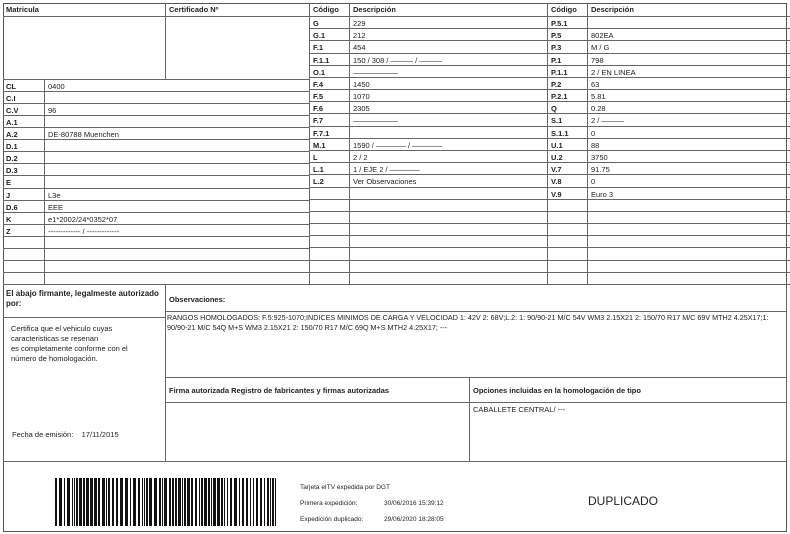 The height and width of the screenshot is (534, 790). I want to click on left-value-cell: EEE, so click(177, 206).